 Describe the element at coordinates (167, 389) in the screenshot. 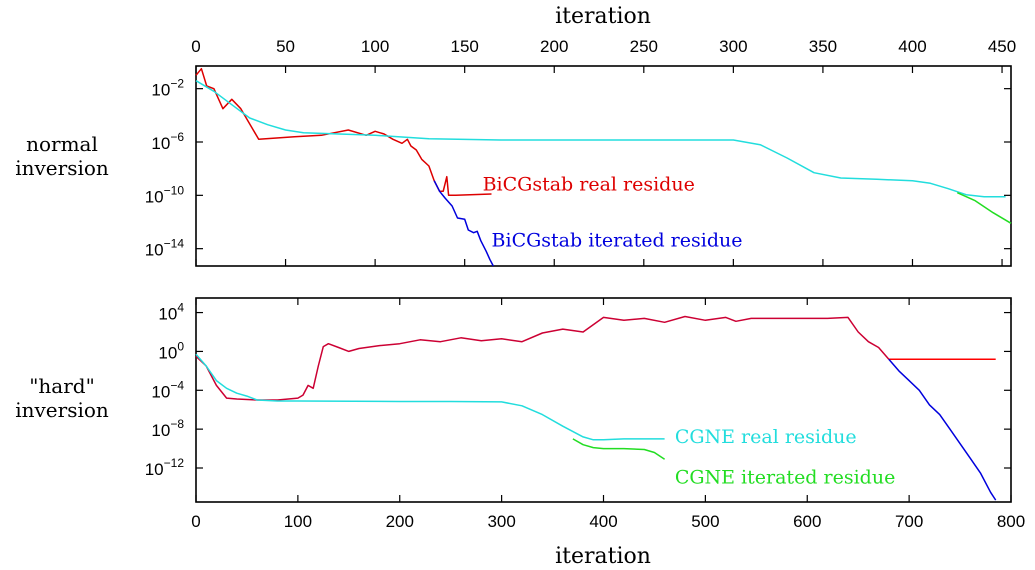

I see `y-tick-label: 10⁻⁴` at that location.